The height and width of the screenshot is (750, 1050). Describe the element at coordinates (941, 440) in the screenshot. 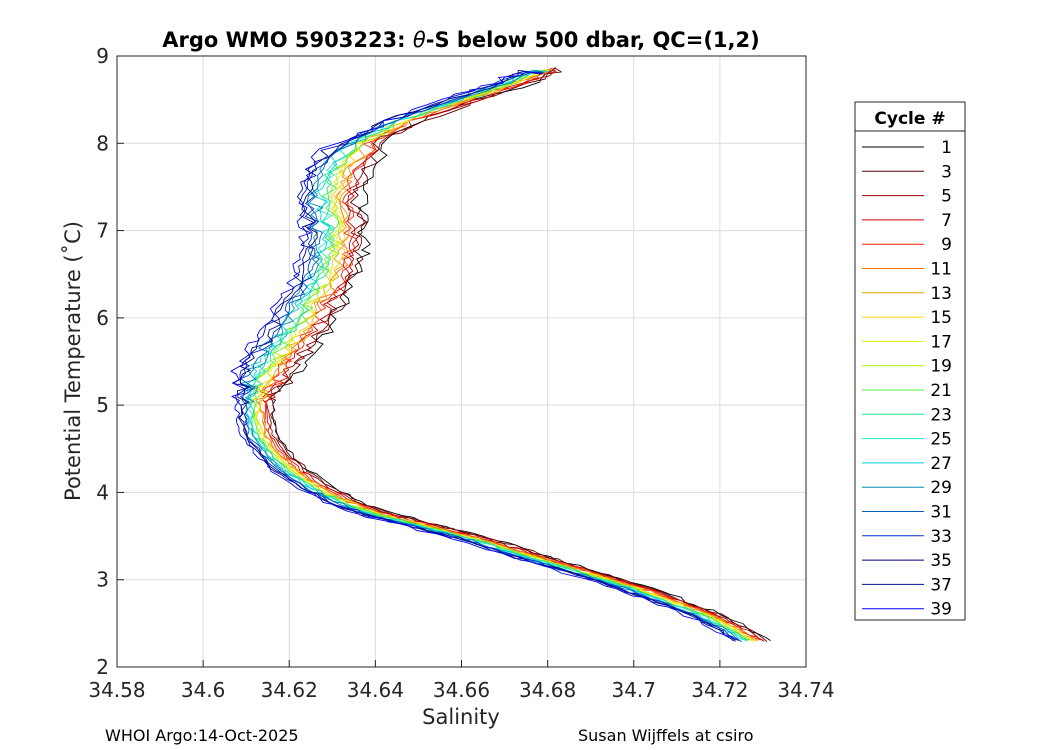

I see `legend-label-cycle-25: 25` at that location.